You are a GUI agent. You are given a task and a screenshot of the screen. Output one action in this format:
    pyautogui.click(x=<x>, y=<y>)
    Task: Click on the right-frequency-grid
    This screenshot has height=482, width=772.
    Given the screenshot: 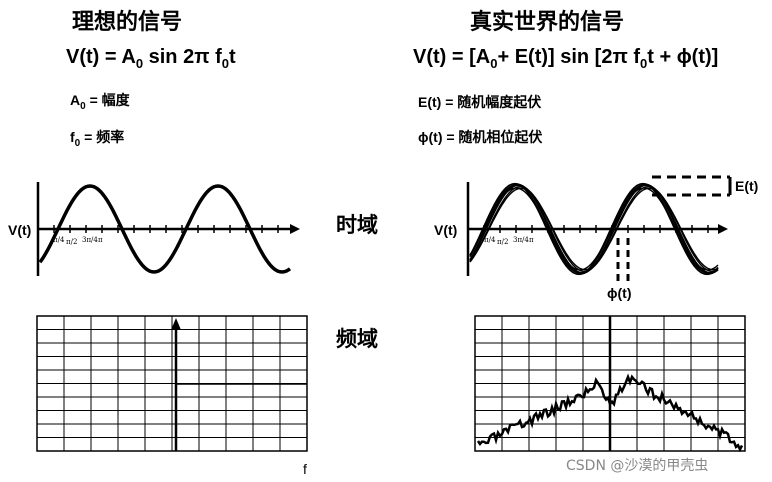 What is the action you would take?
    pyautogui.click(x=610, y=384)
    